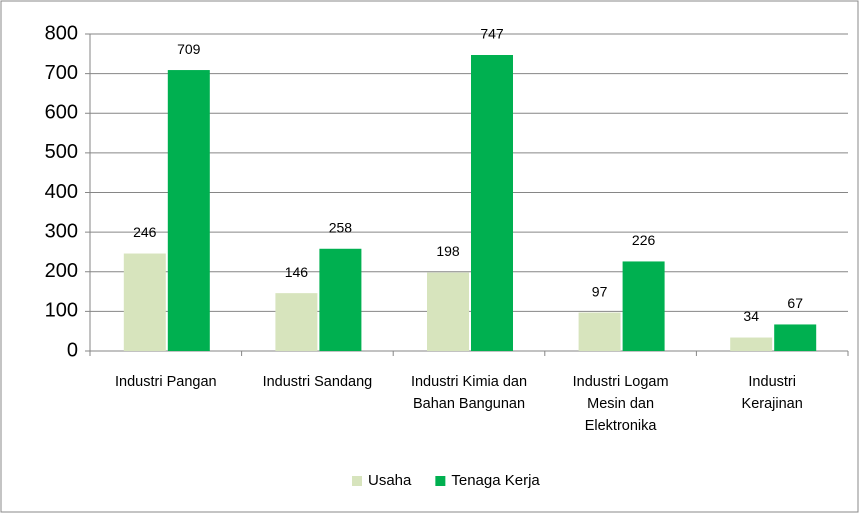 Image resolution: width=860 pixels, height=514 pixels. Describe the element at coordinates (795, 303) in the screenshot. I see `data-label: 67` at that location.